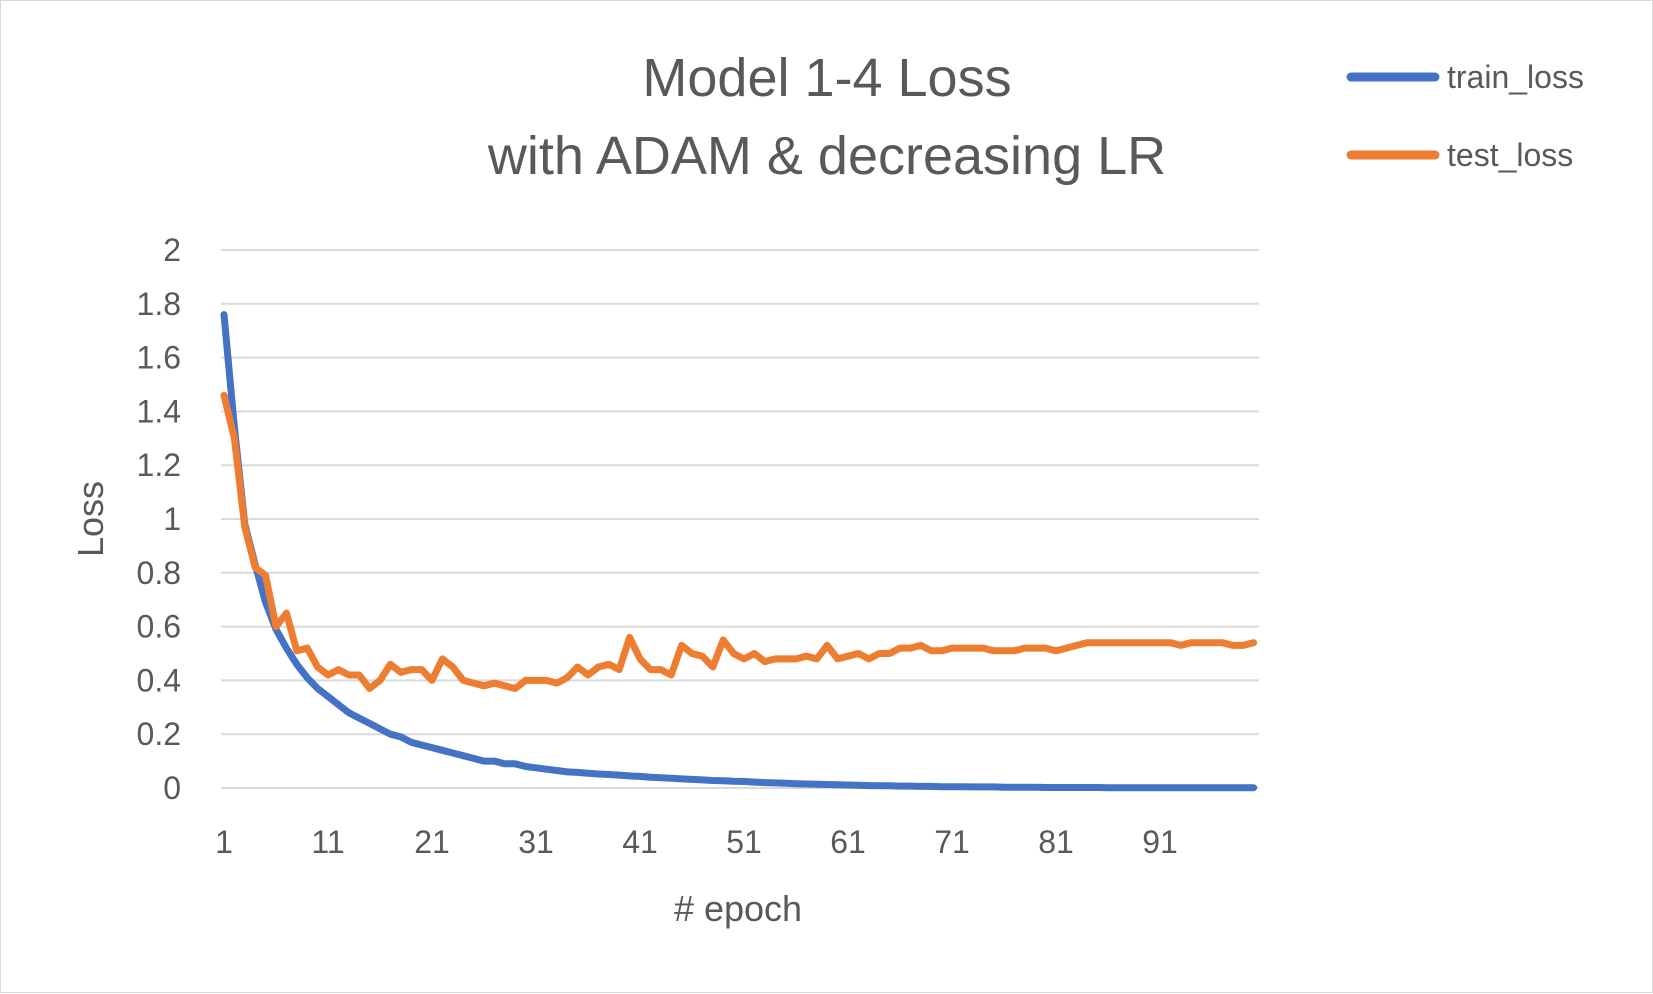 This screenshot has height=994, width=1653. What do you see at coordinates (826, 78) in the screenshot?
I see `chart-title-line-1: Model 1-4 Loss` at bounding box center [826, 78].